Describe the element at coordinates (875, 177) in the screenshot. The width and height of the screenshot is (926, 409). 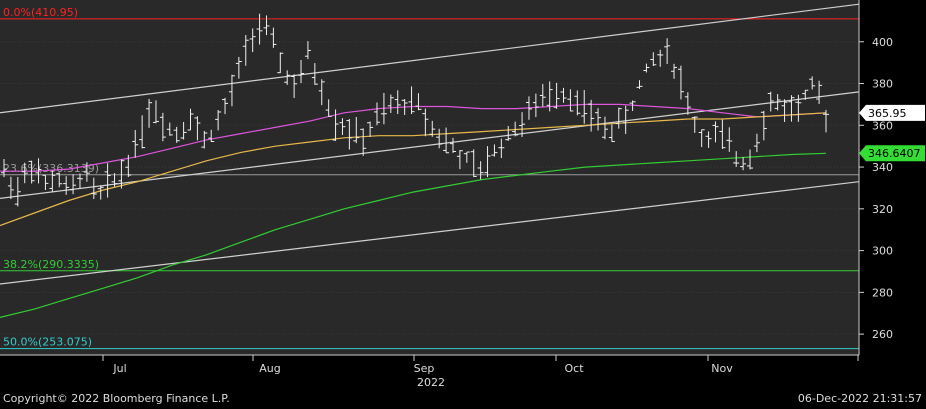
I see `y-axis: 260 280 300 320 340 360 380 400` at that location.